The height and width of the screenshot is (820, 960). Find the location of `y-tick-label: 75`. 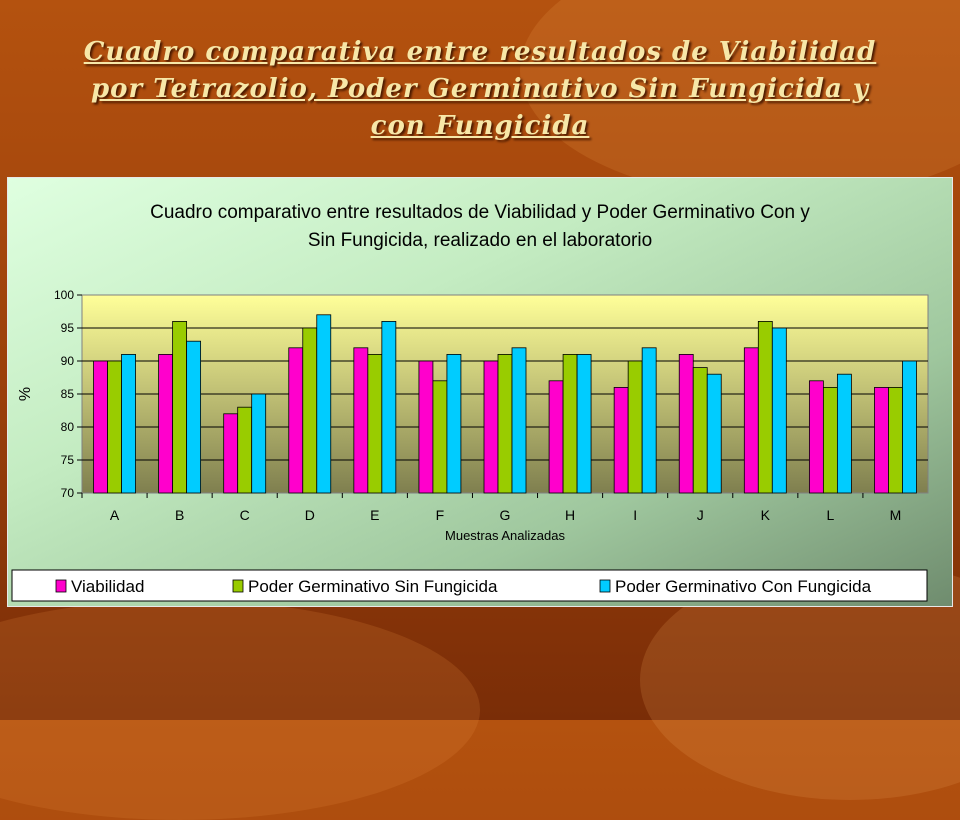

y-tick-label: 75 is located at coordinates (68, 460).